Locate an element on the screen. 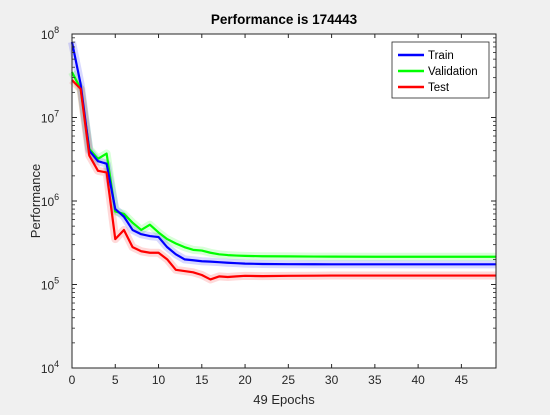 The height and width of the screenshot is (415, 550). x-tick-label: 0 is located at coordinates (72, 380).